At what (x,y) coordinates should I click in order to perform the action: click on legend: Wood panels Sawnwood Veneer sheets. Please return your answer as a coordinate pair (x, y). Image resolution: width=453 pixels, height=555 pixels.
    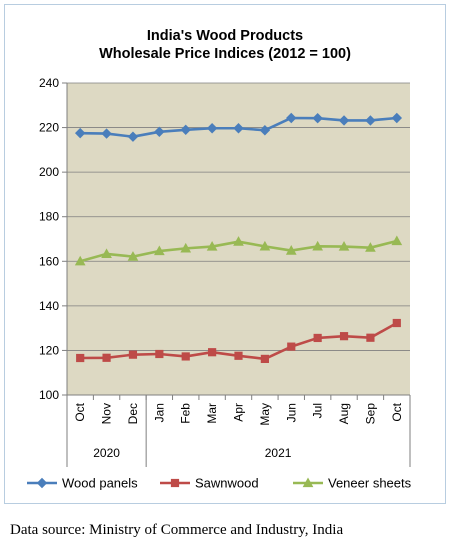
    Looking at the image, I should click on (219, 483).